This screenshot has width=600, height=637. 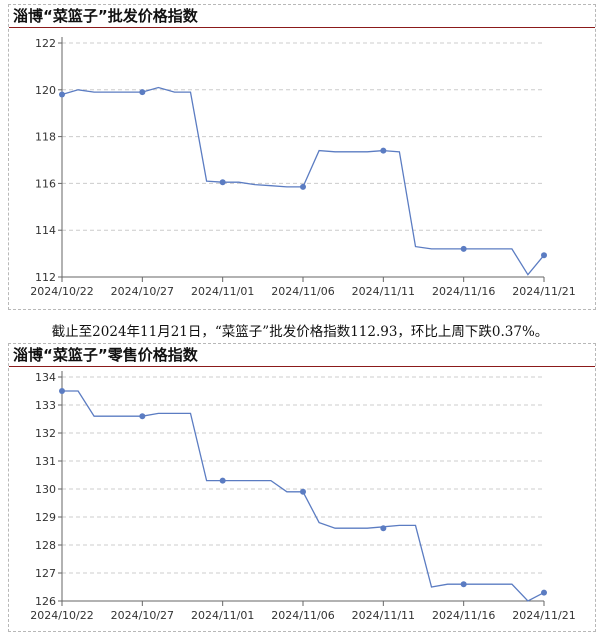 I want to click on retail-xtick-label: 2024/10/27, so click(x=142, y=615).